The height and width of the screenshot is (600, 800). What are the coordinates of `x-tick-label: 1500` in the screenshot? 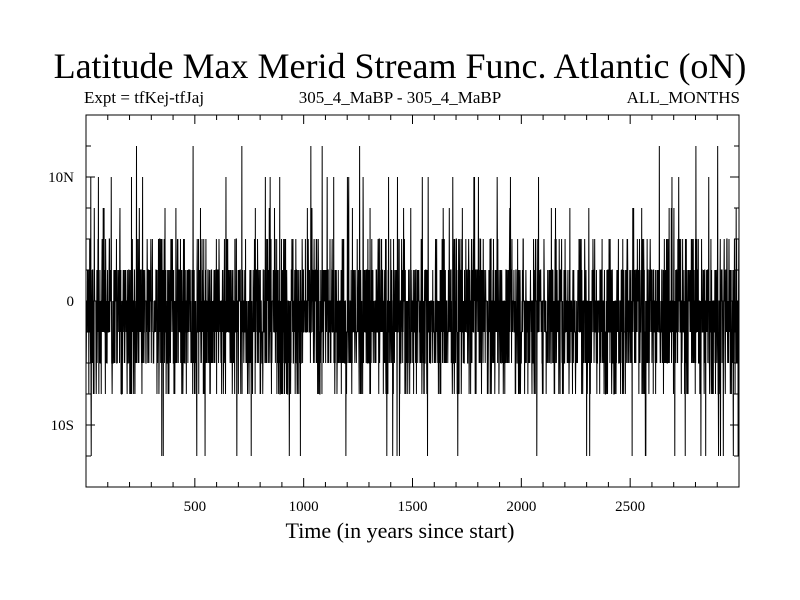 It's located at (413, 507).